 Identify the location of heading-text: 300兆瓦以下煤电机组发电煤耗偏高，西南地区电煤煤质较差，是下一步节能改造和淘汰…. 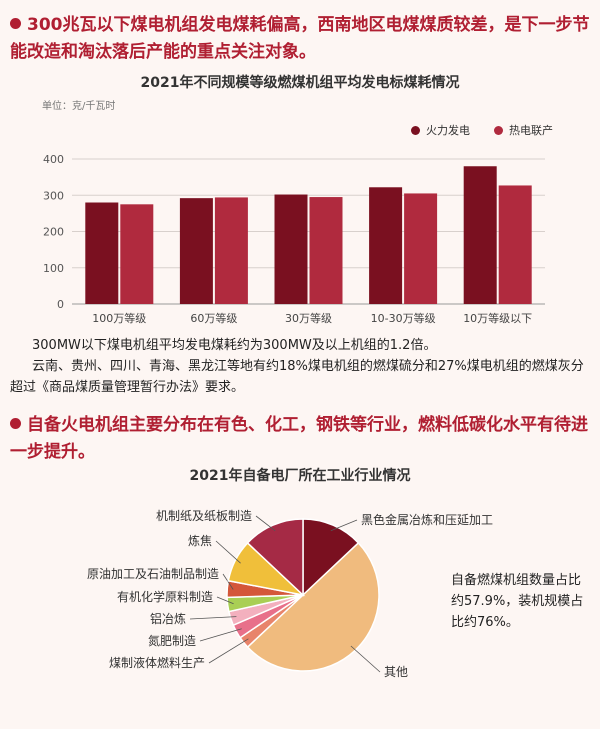
(300, 38).